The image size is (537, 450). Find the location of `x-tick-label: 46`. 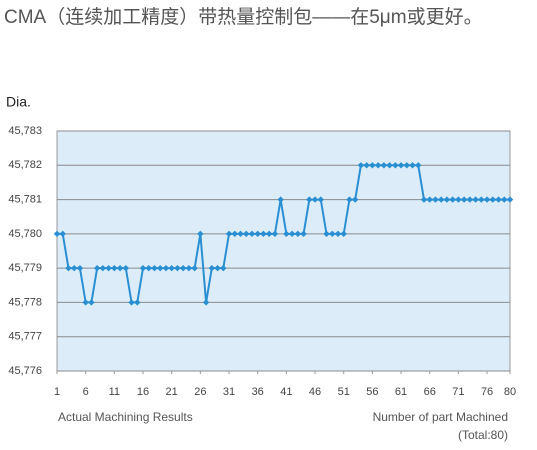

x-tick-label: 46 is located at coordinates (315, 392).